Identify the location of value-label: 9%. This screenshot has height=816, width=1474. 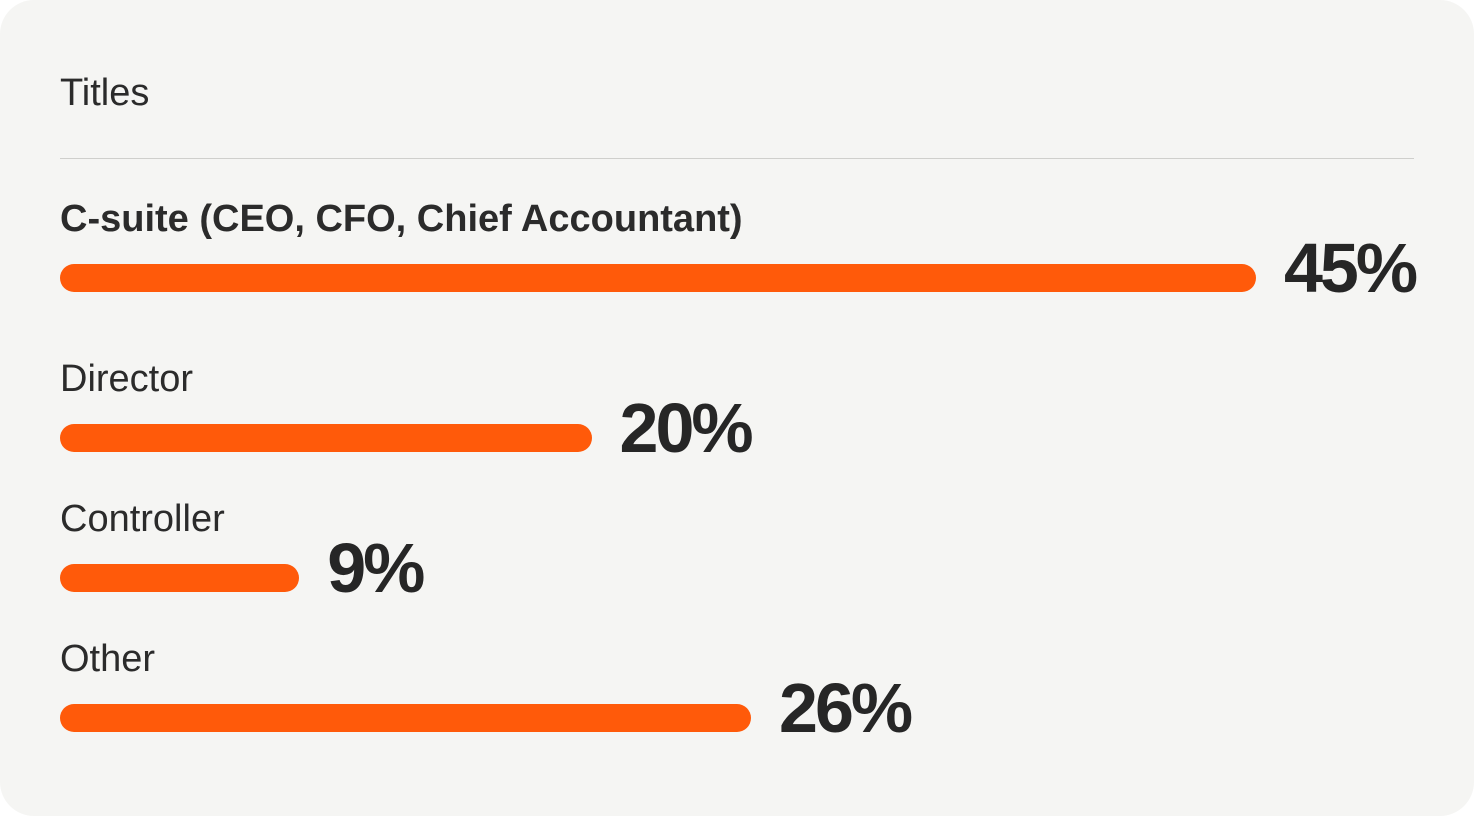
(376, 568).